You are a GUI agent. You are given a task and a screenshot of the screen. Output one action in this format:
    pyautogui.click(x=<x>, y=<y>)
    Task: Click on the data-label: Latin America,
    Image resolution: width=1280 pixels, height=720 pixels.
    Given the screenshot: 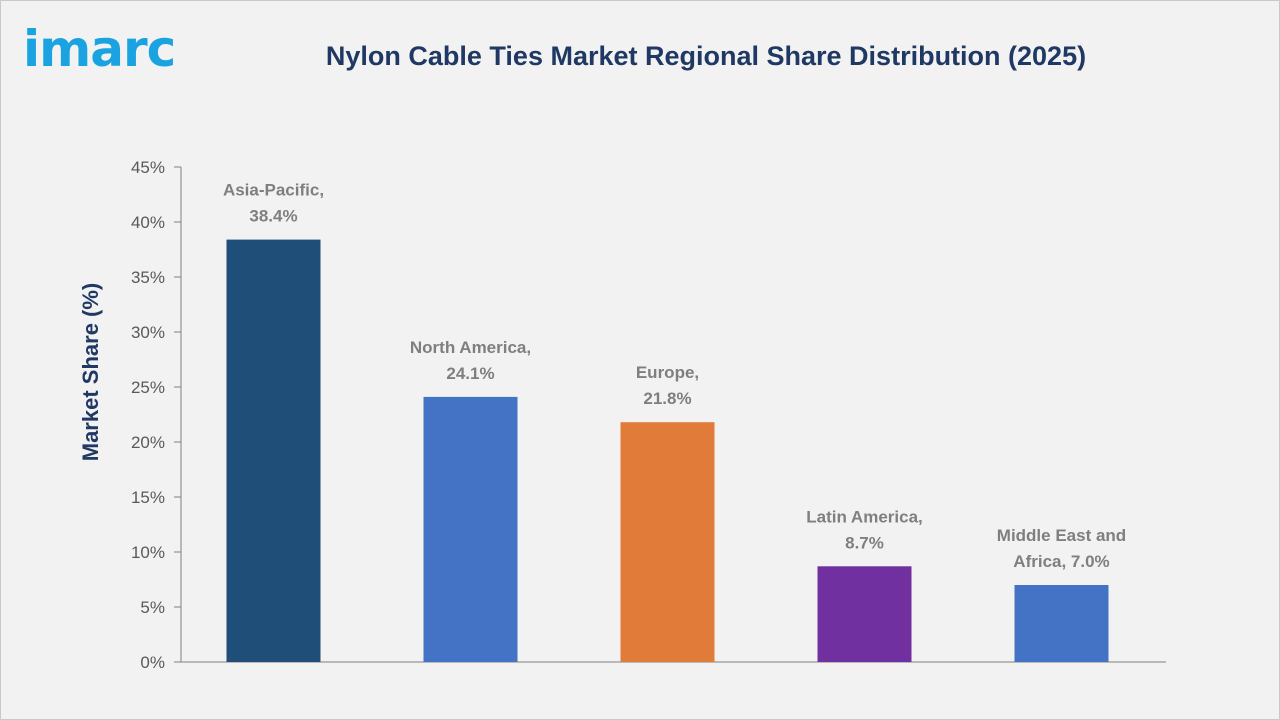 What is the action you would take?
    pyautogui.click(x=864, y=516)
    